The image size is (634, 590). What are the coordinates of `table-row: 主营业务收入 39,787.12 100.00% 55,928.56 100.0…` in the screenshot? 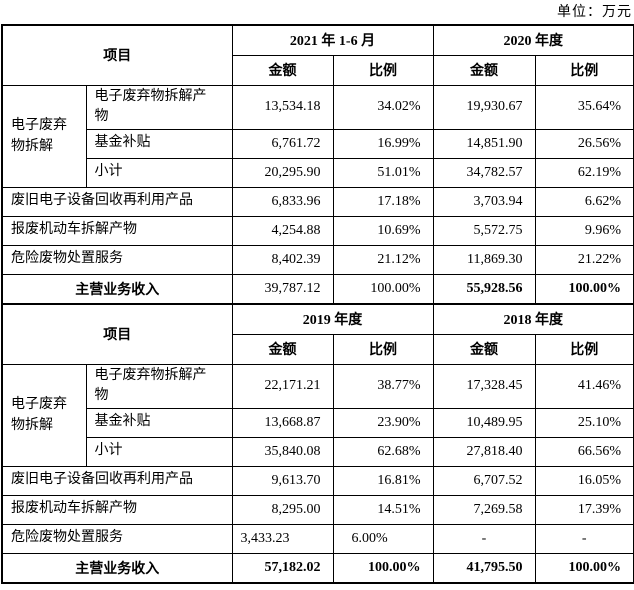 It's located at (317, 289).